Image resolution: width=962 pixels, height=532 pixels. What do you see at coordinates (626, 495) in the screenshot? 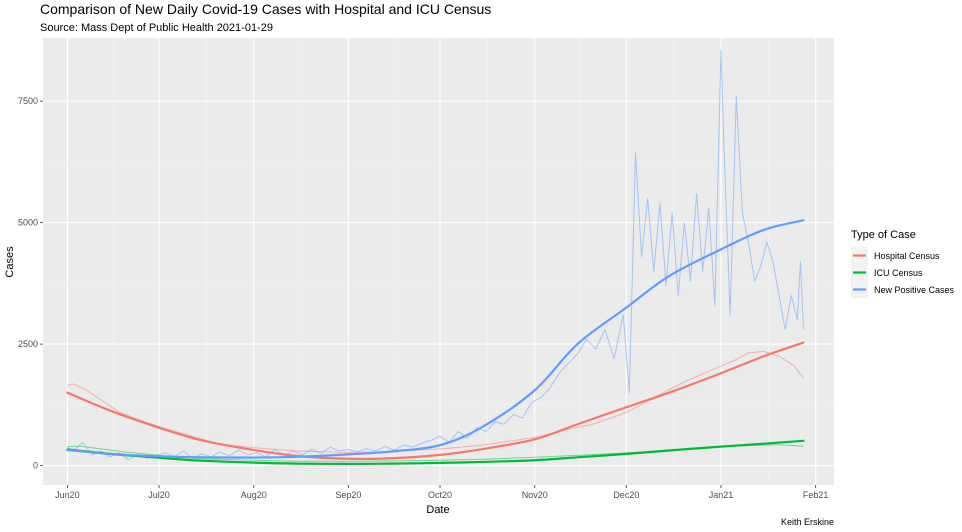
I see `x-tick-label: Dec20` at bounding box center [626, 495].